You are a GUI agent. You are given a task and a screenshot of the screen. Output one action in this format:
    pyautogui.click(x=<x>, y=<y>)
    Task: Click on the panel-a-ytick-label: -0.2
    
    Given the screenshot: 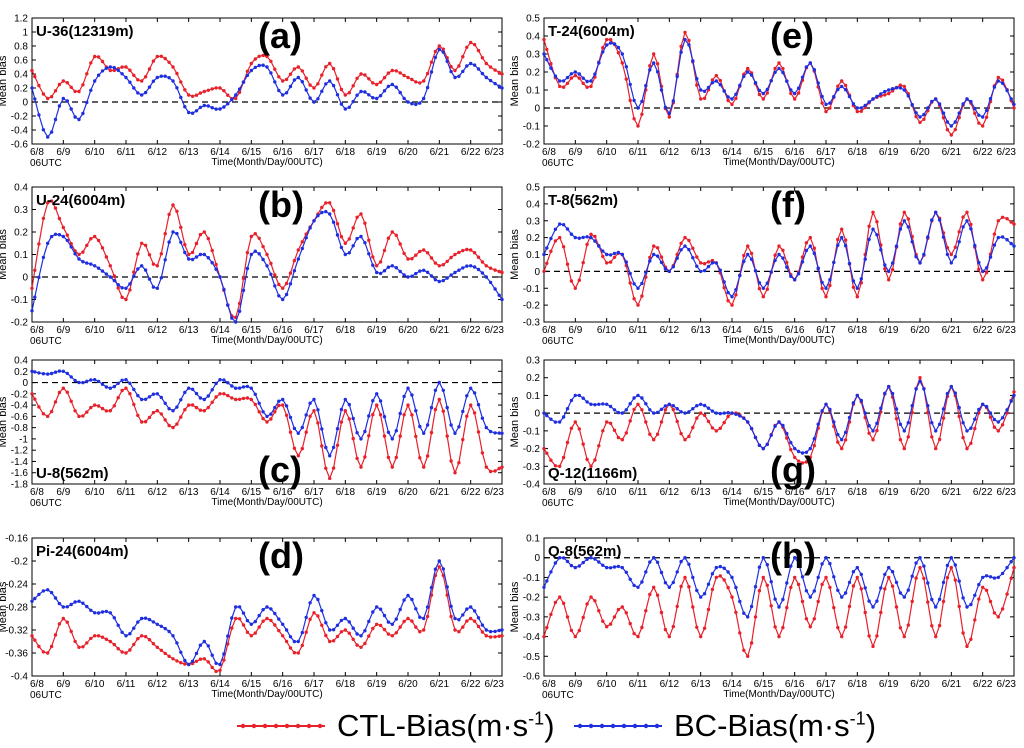 What is the action you would take?
    pyautogui.click(x=20, y=117)
    